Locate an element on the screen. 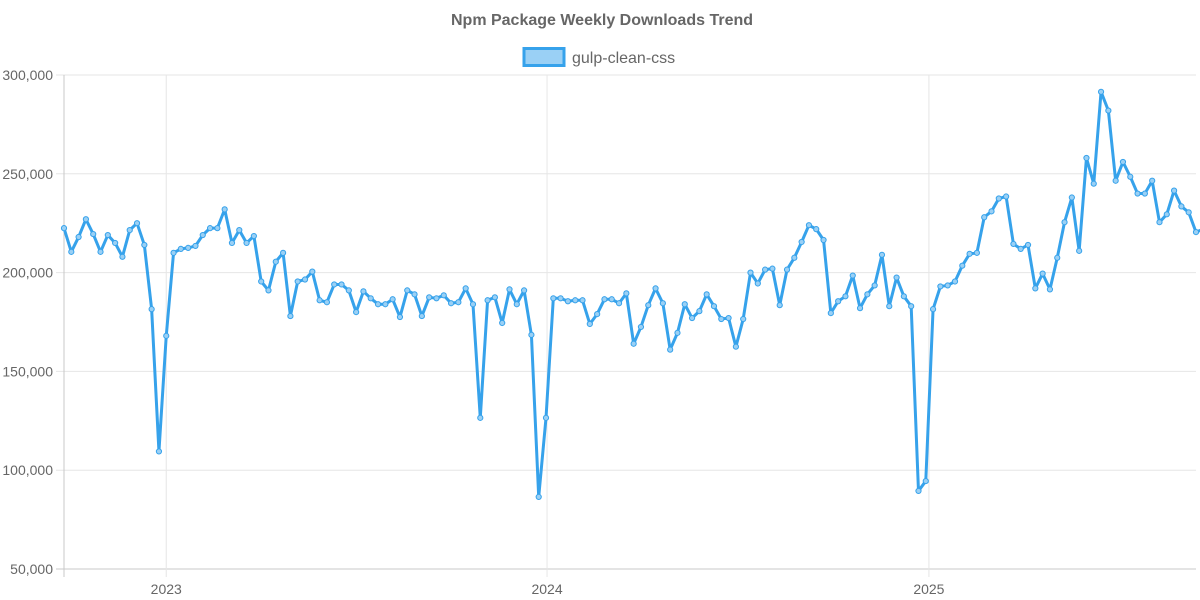 The image size is (1200, 600). legend: gulp-clean-css is located at coordinates (598, 57).